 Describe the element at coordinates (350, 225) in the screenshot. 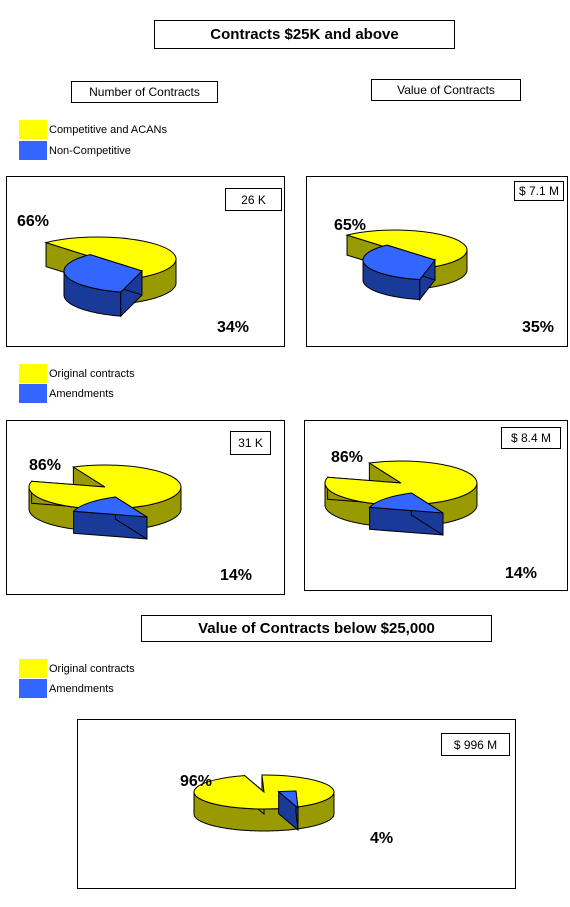

I see `data-label-major: 65%` at that location.